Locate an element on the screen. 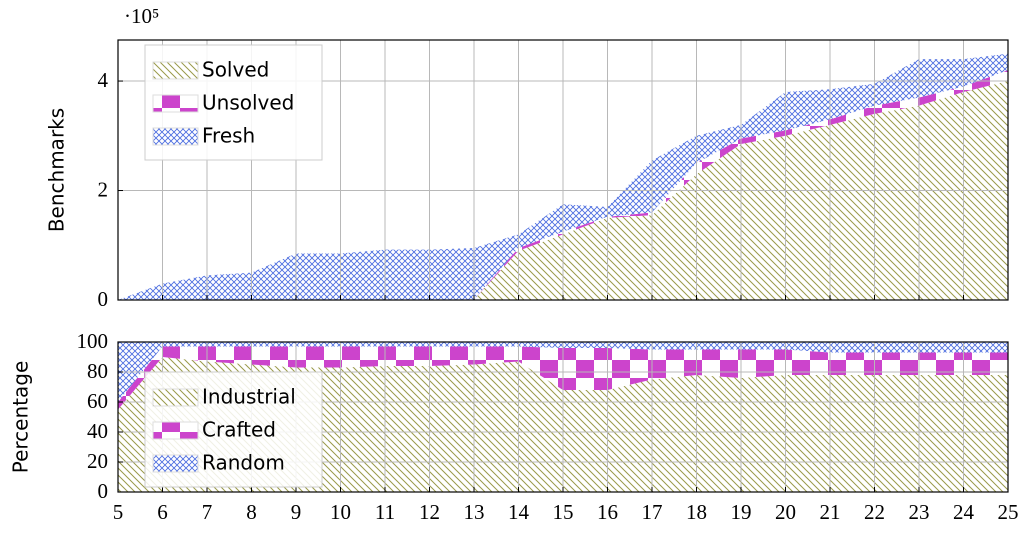  legend-label: Random is located at coordinates (243, 463).